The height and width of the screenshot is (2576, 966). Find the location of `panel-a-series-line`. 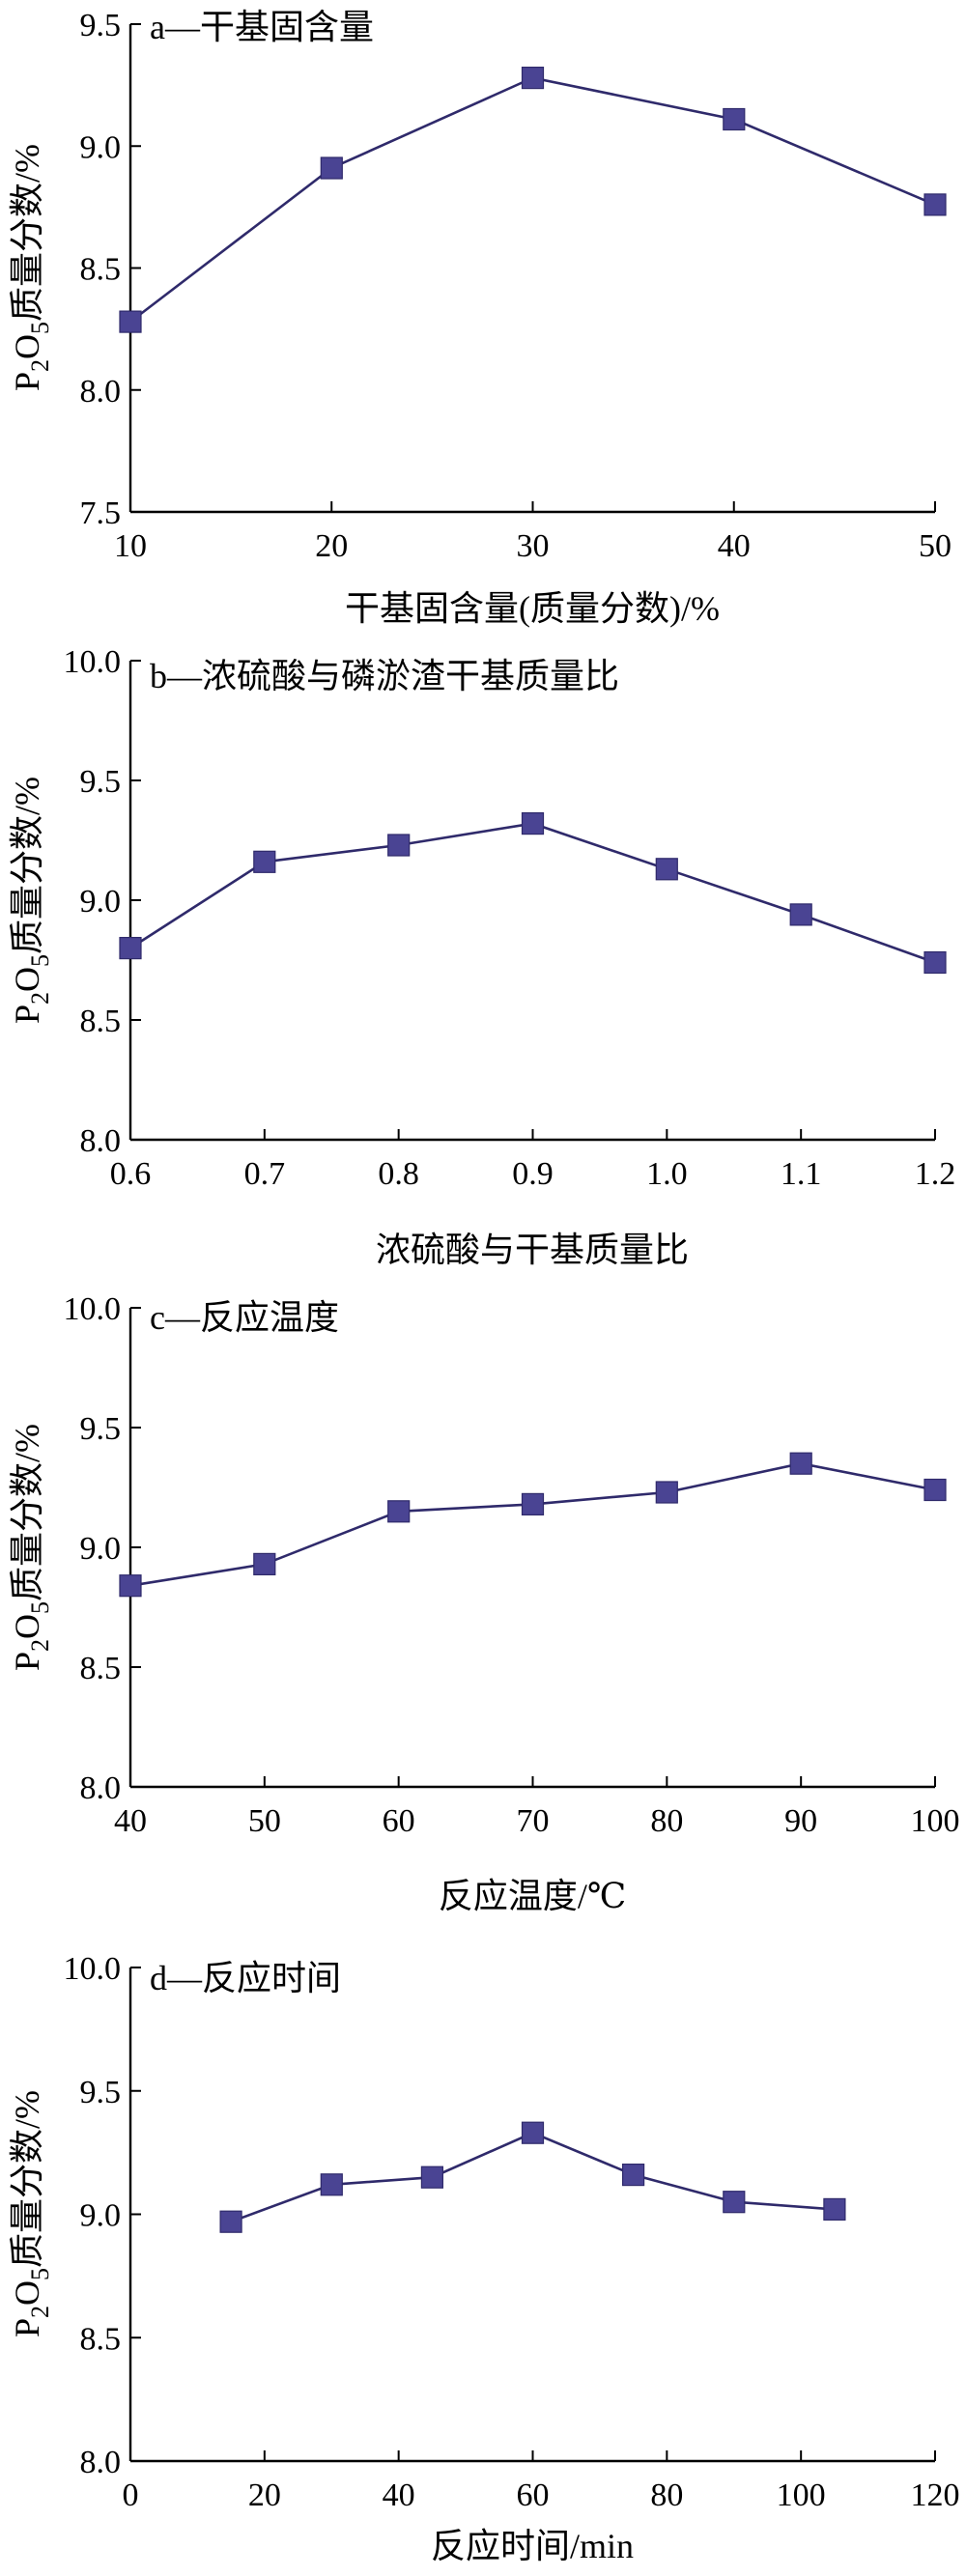

panel-a-series-line is located at coordinates (532, 200).